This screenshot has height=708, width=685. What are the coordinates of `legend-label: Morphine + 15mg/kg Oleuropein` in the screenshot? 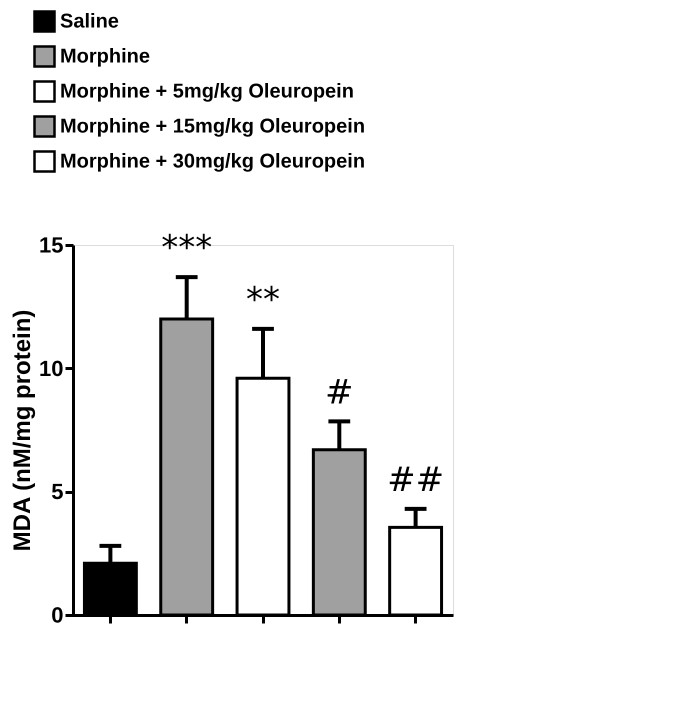 It's located at (213, 127).